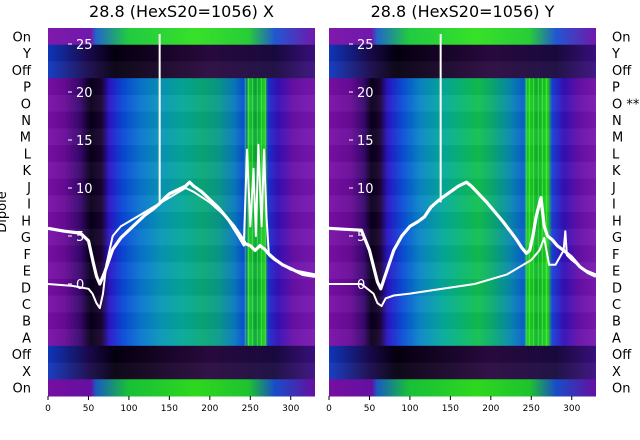  What do you see at coordinates (209, 409) in the screenshot?
I see `x-tick-label: 200` at bounding box center [209, 409].